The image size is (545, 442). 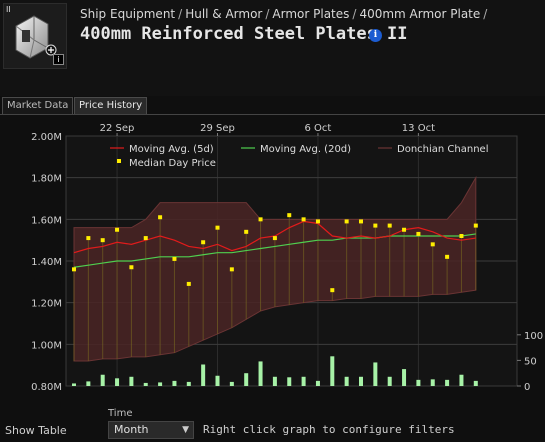 I want to click on volume-bars, so click(x=275, y=371).